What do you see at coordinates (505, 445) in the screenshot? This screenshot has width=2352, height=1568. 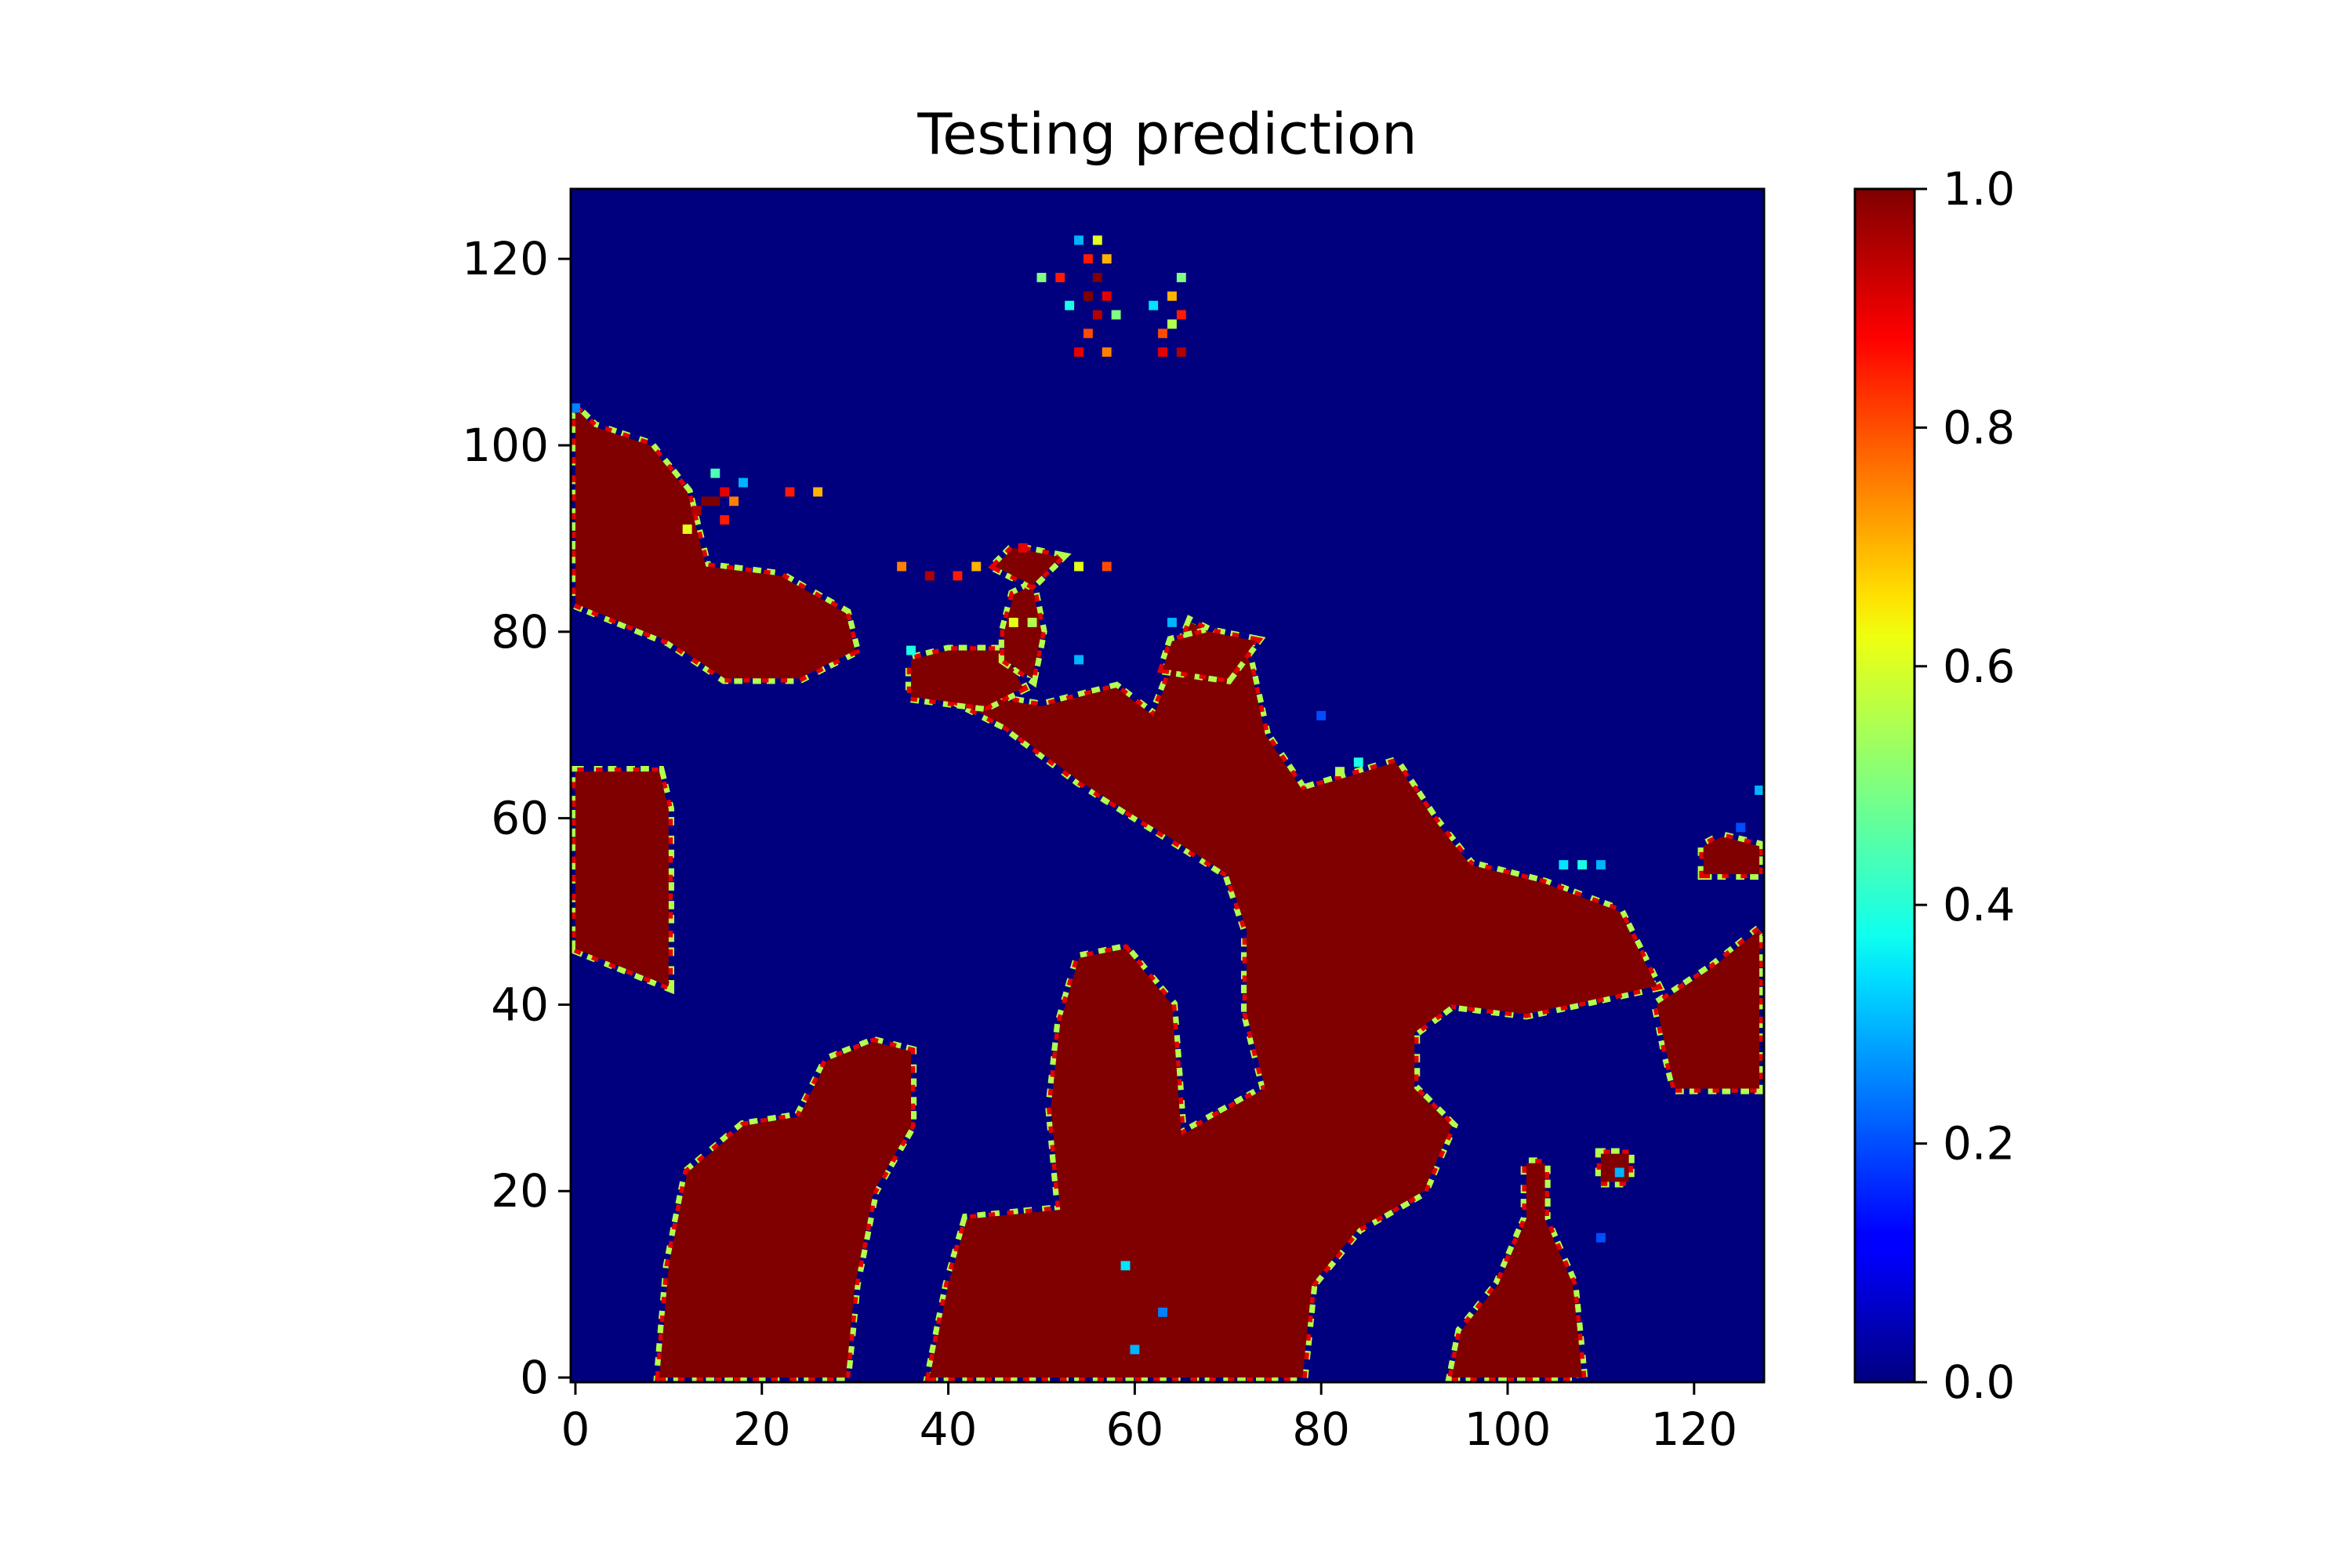 I see `y-tick-label: 100` at bounding box center [505, 445].